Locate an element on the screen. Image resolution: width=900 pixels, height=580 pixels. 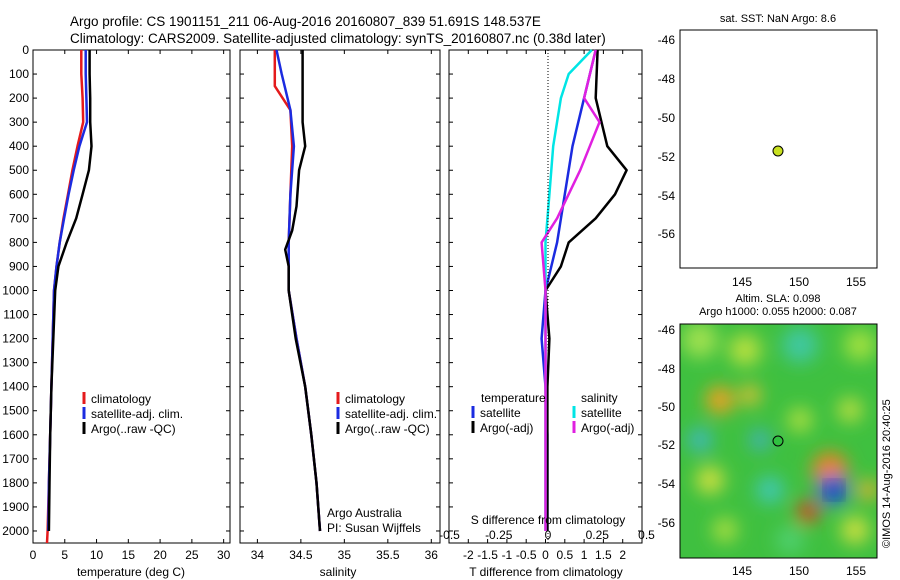
sst-ytick: -56 is located at coordinates (667, 234).